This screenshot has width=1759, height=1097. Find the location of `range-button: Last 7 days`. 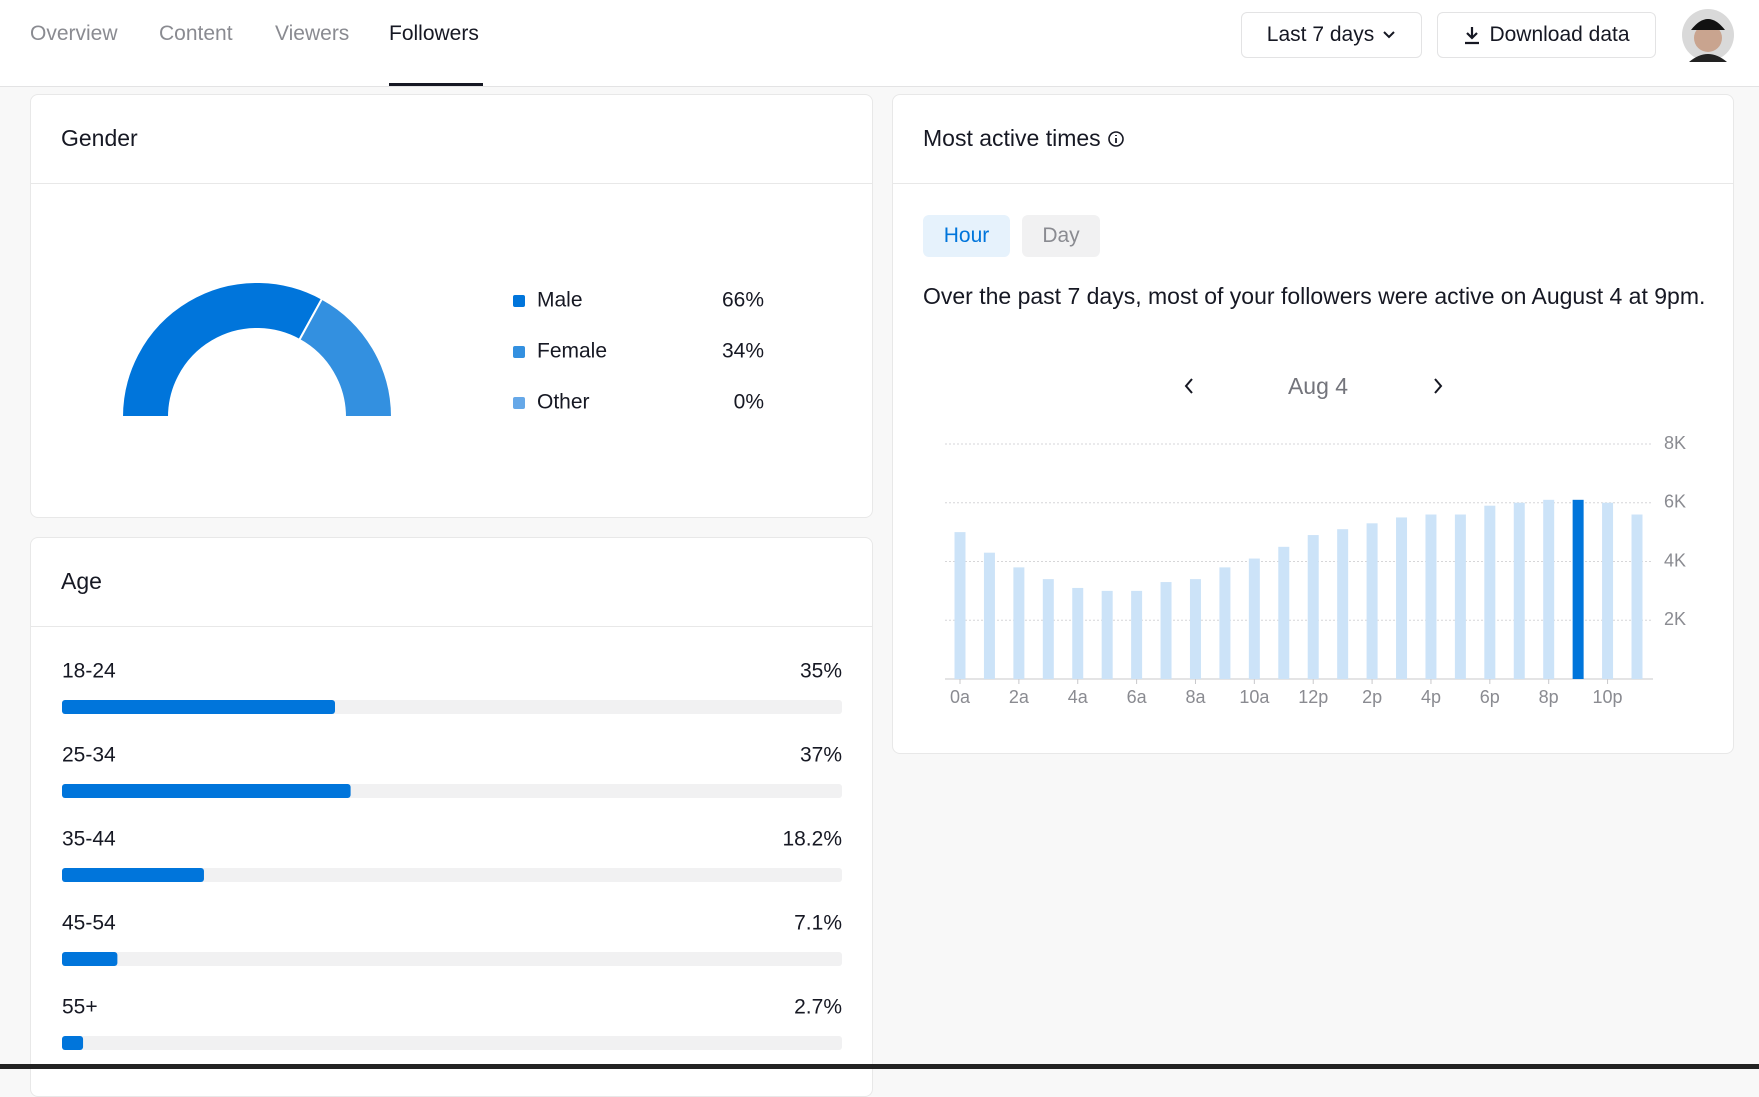

range-button: Last 7 days is located at coordinates (1331, 35).